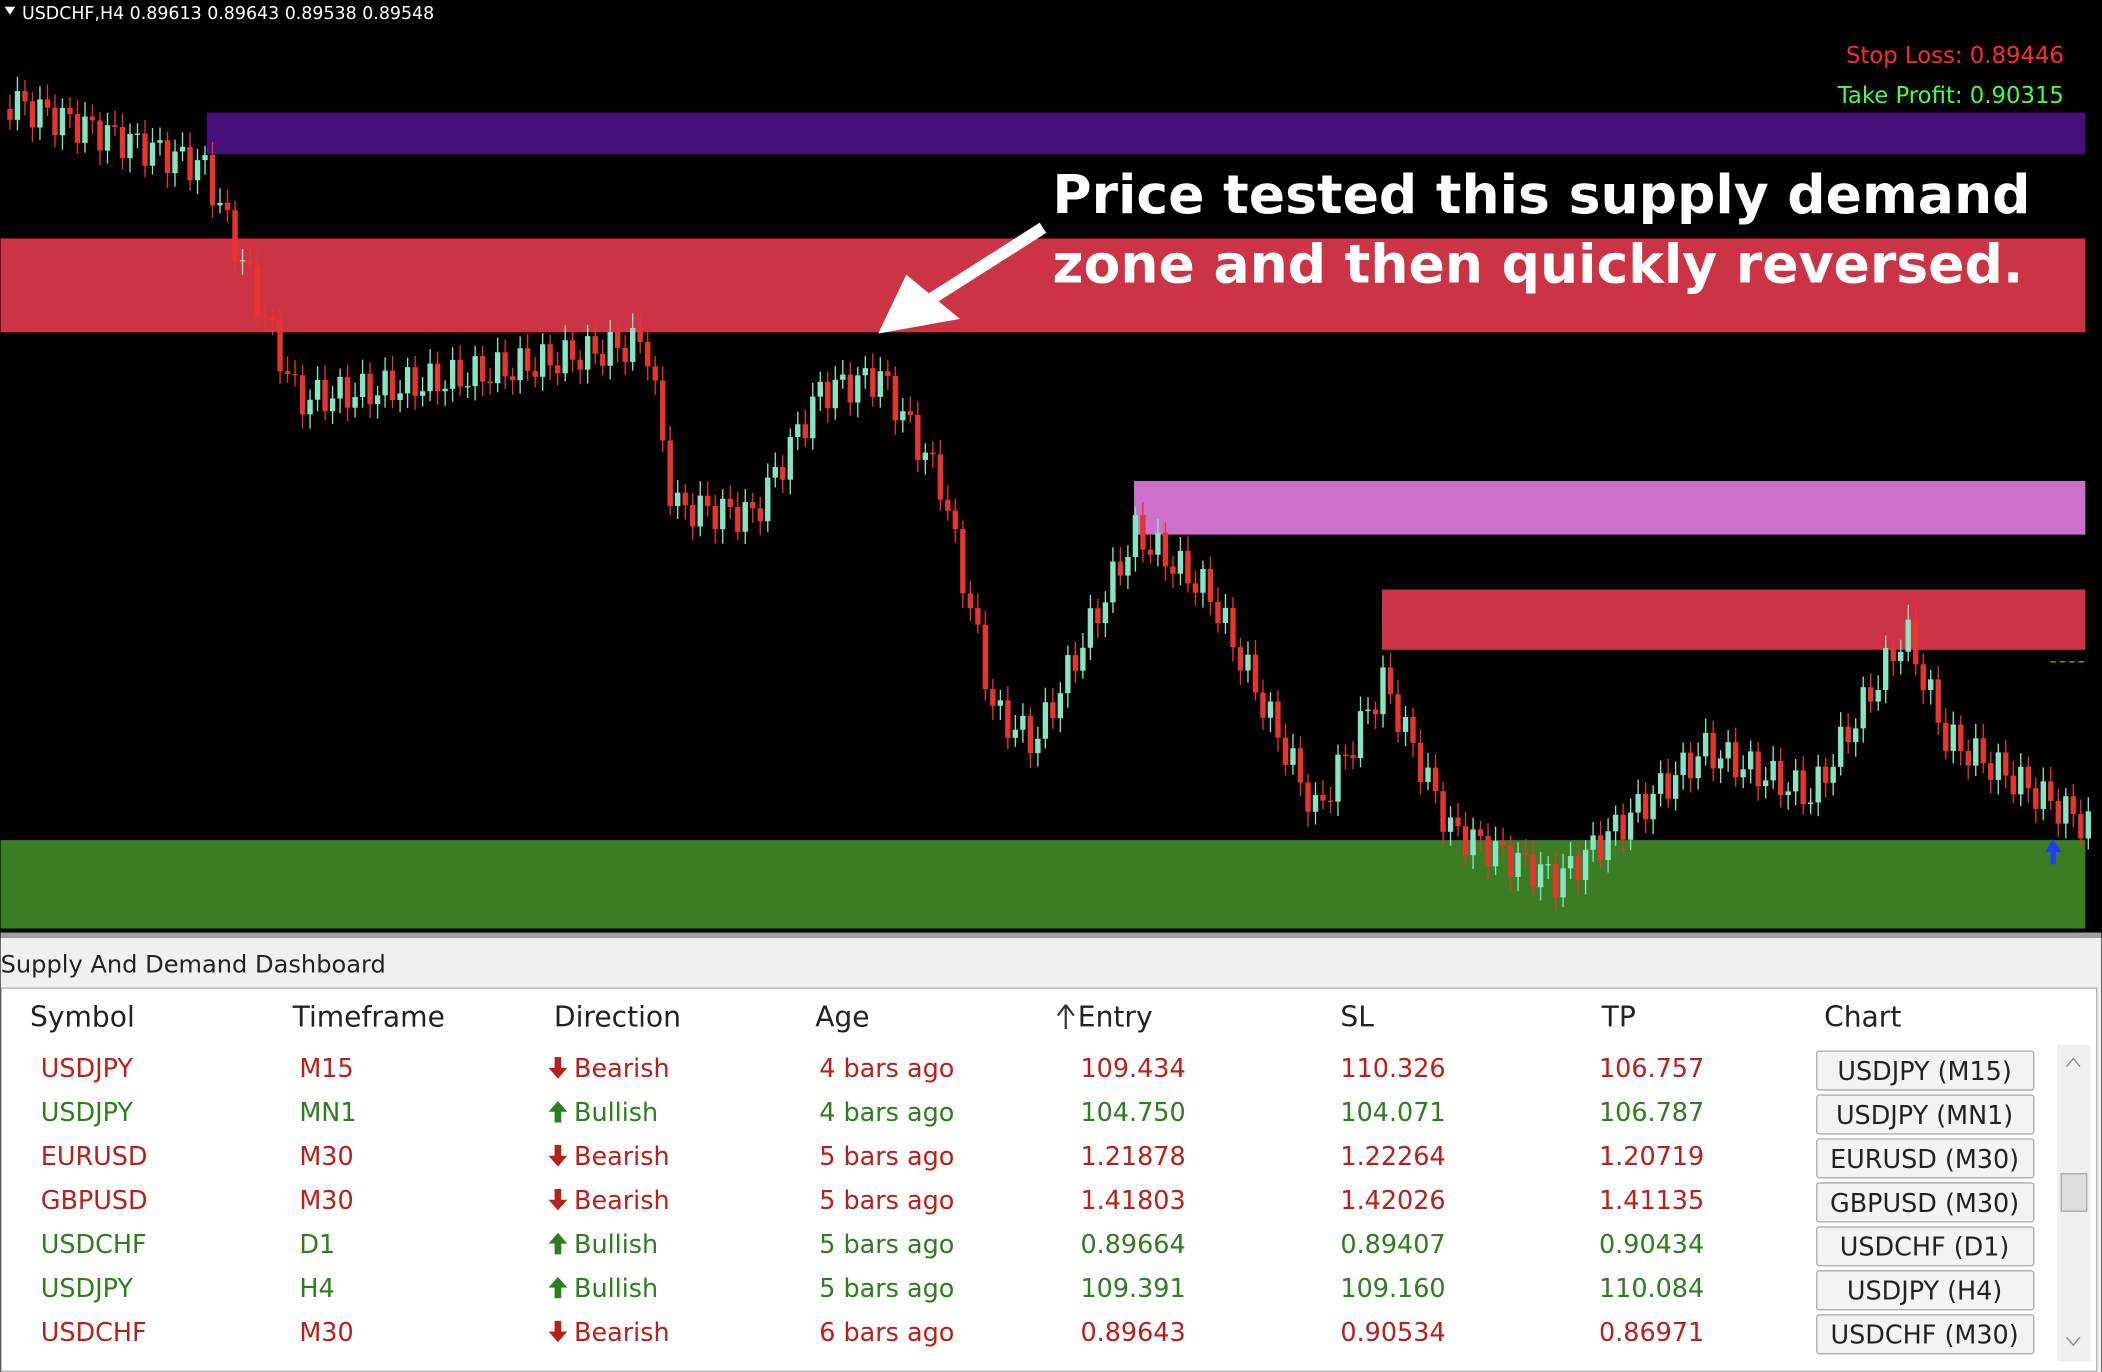 The image size is (2102, 1372). I want to click on scroll-down, so click(2073, 1341).